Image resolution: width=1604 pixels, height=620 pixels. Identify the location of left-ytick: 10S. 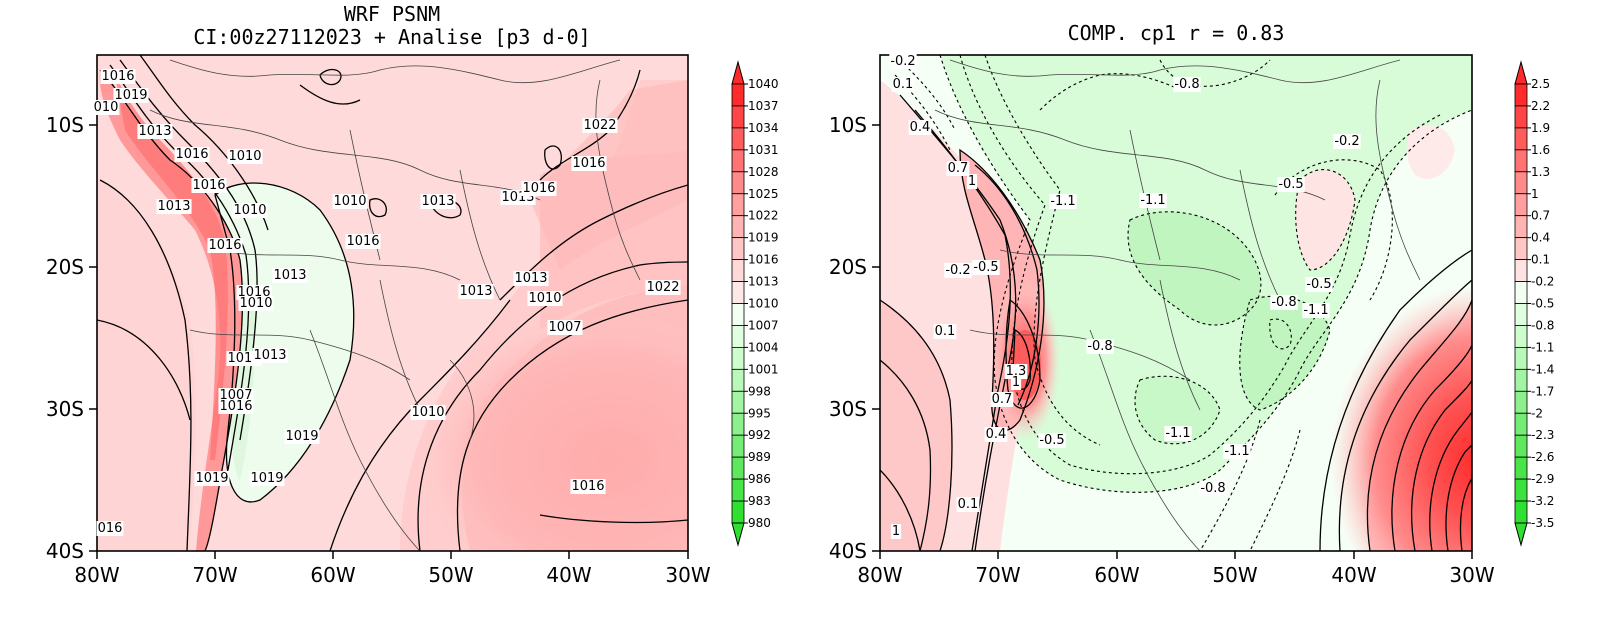
(65, 125).